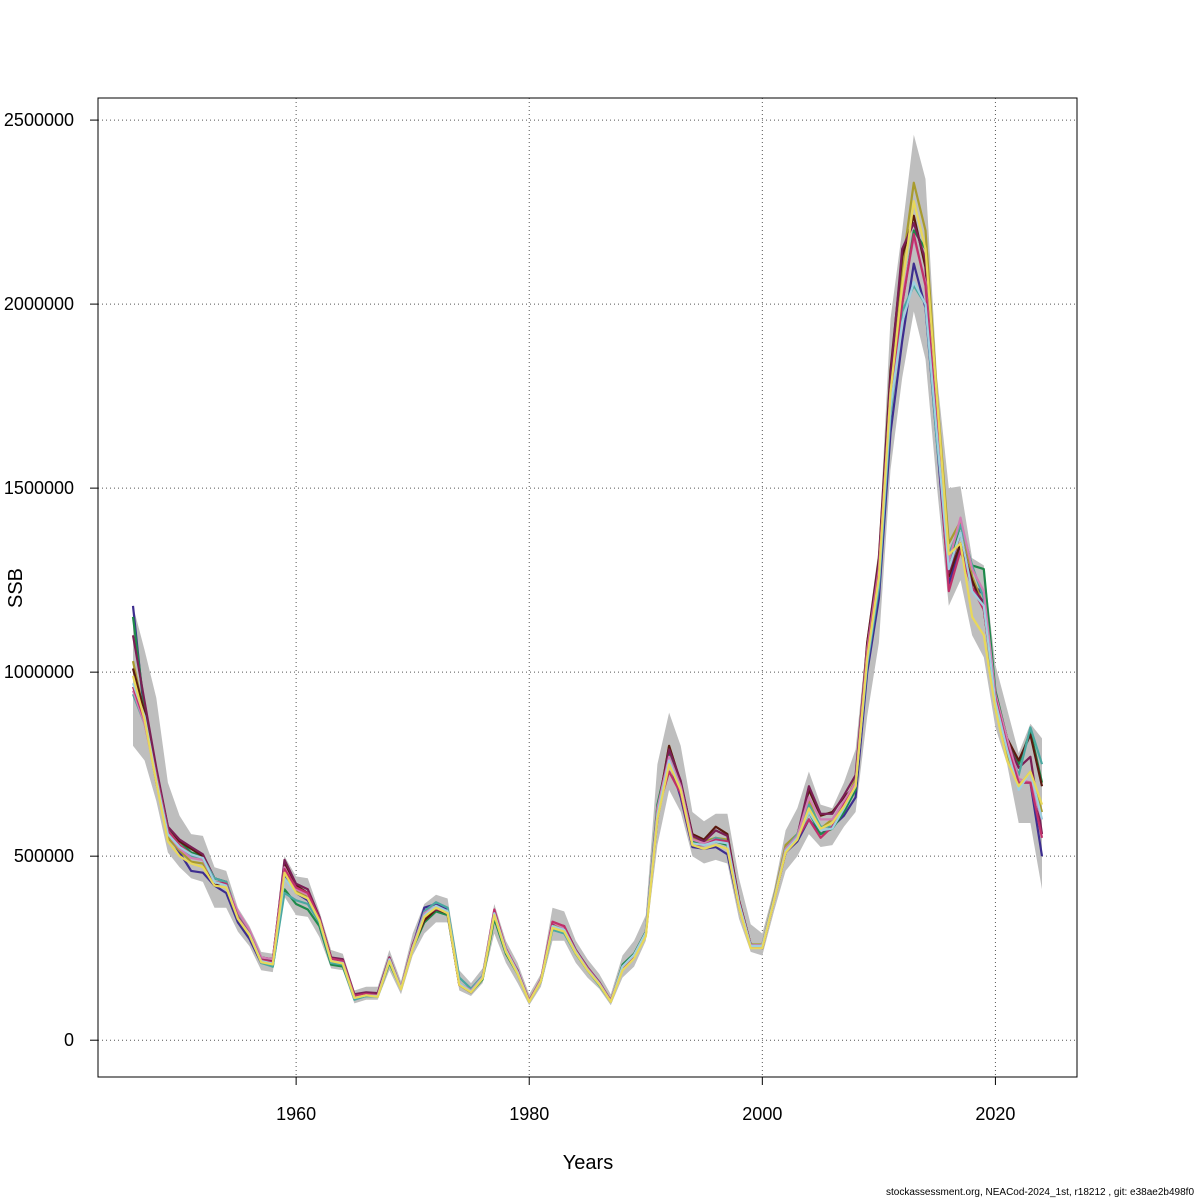 The width and height of the screenshot is (1200, 1200). I want to click on y-tick-label-4: 2000000, so click(39, 304).